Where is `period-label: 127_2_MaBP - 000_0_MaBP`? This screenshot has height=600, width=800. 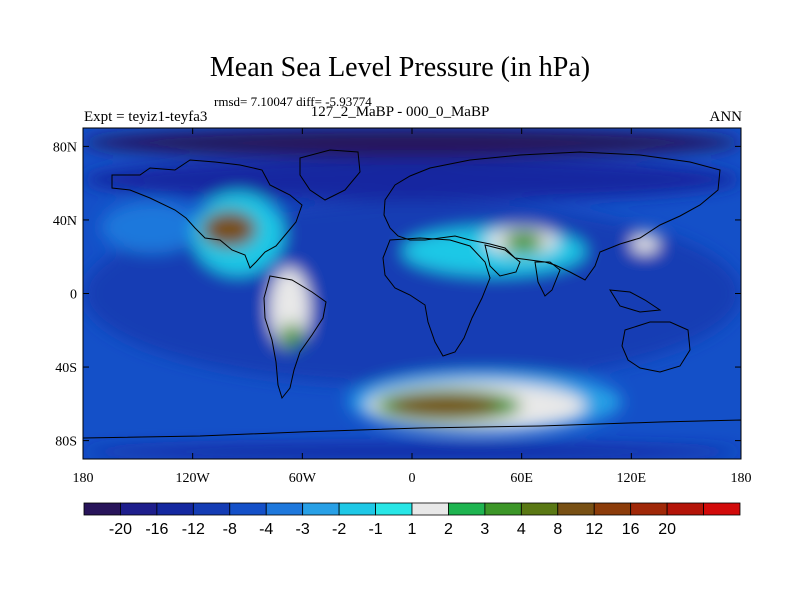
period-label: 127_2_MaBP - 000_0_MaBP is located at coordinates (400, 112).